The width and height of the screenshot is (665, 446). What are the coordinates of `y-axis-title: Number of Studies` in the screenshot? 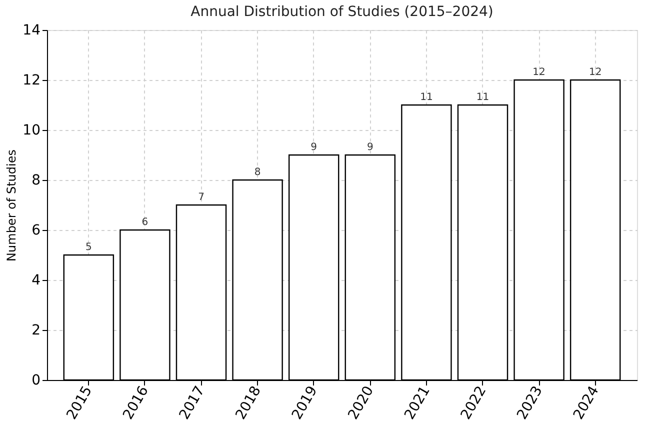 It's located at (11, 206).